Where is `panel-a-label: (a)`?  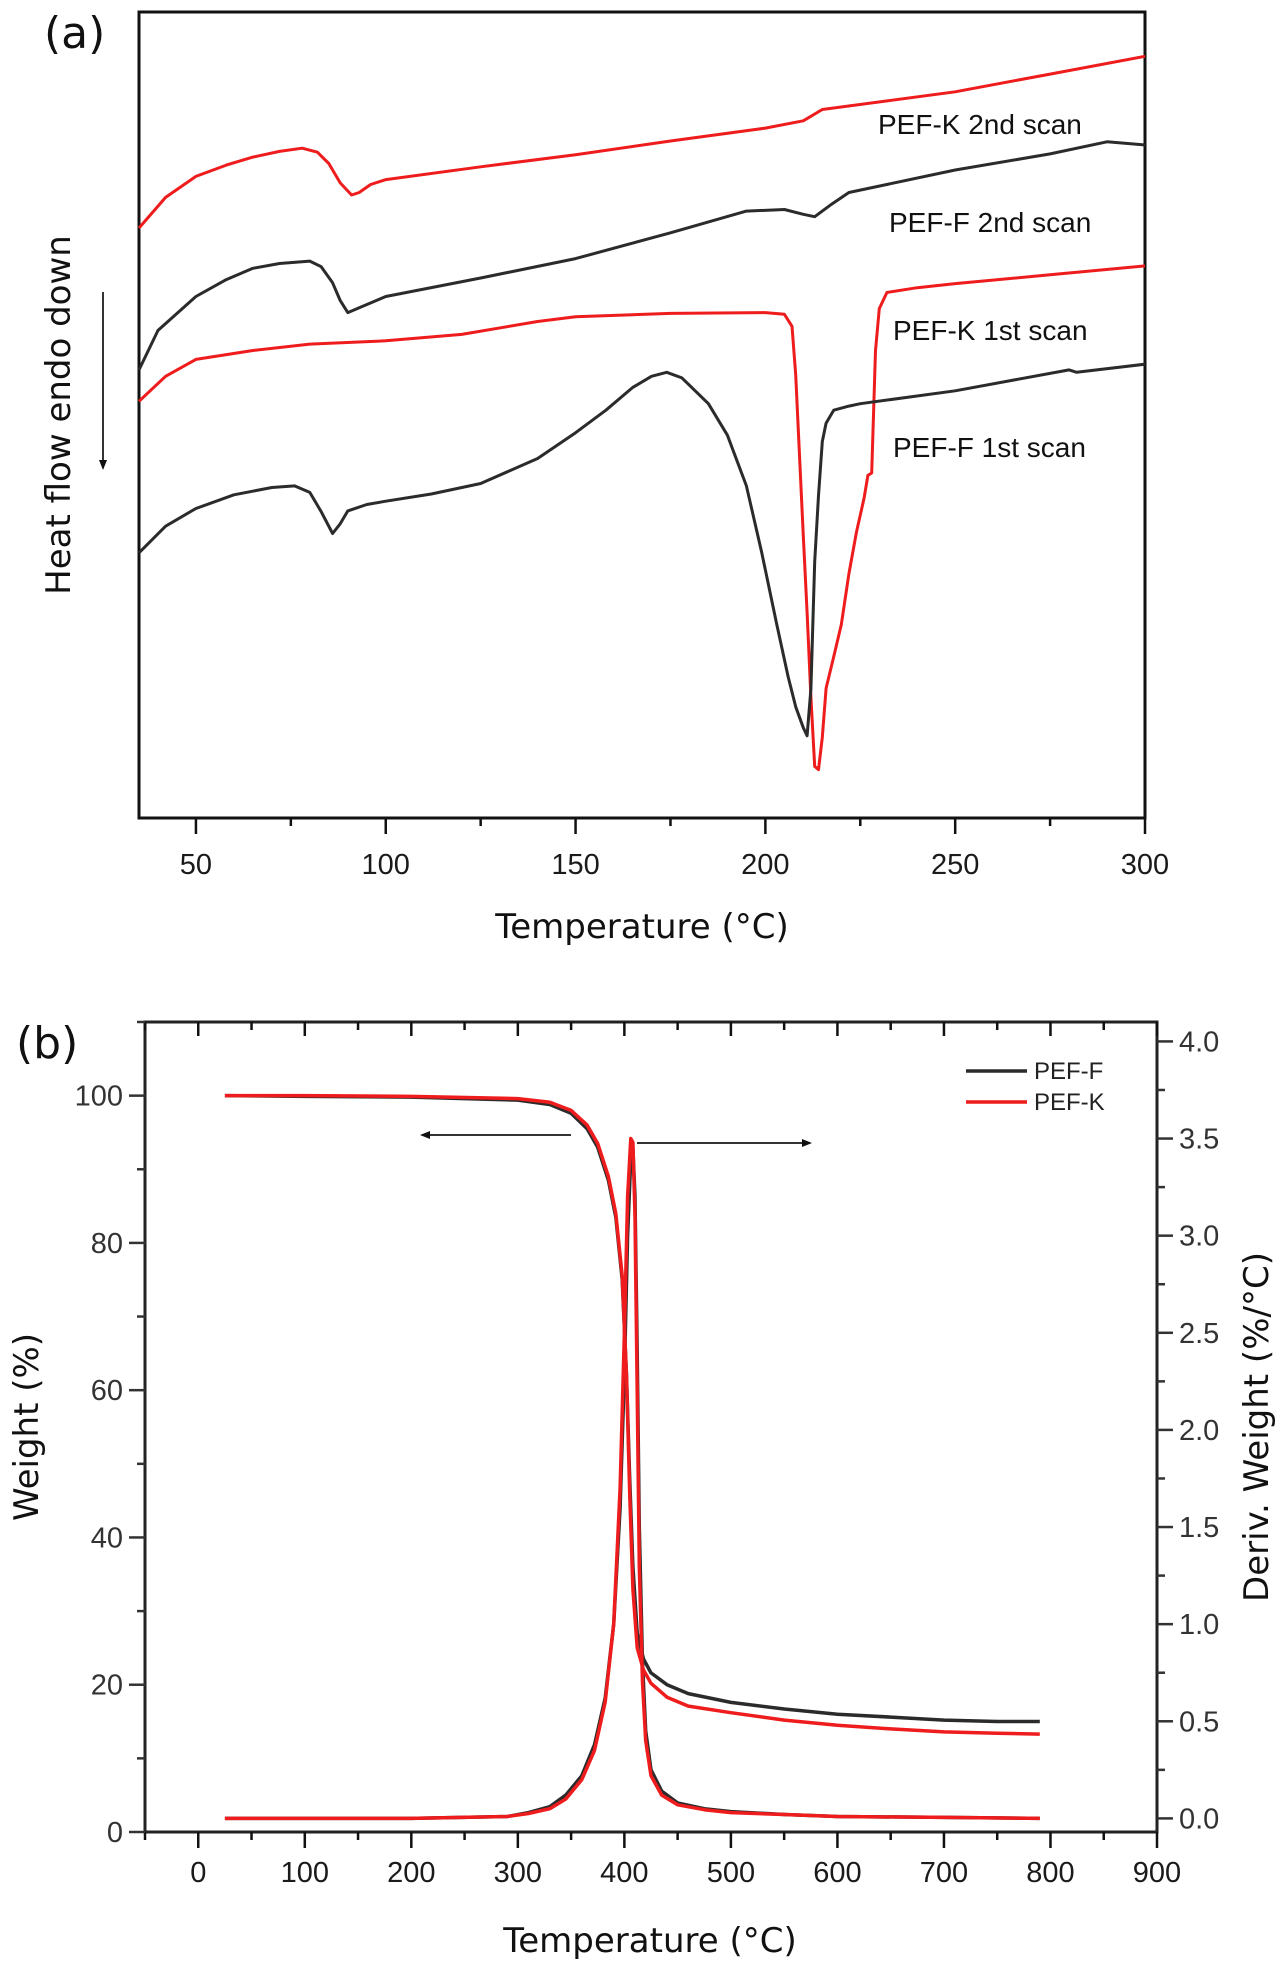 panel-a-label: (a) is located at coordinates (74, 33).